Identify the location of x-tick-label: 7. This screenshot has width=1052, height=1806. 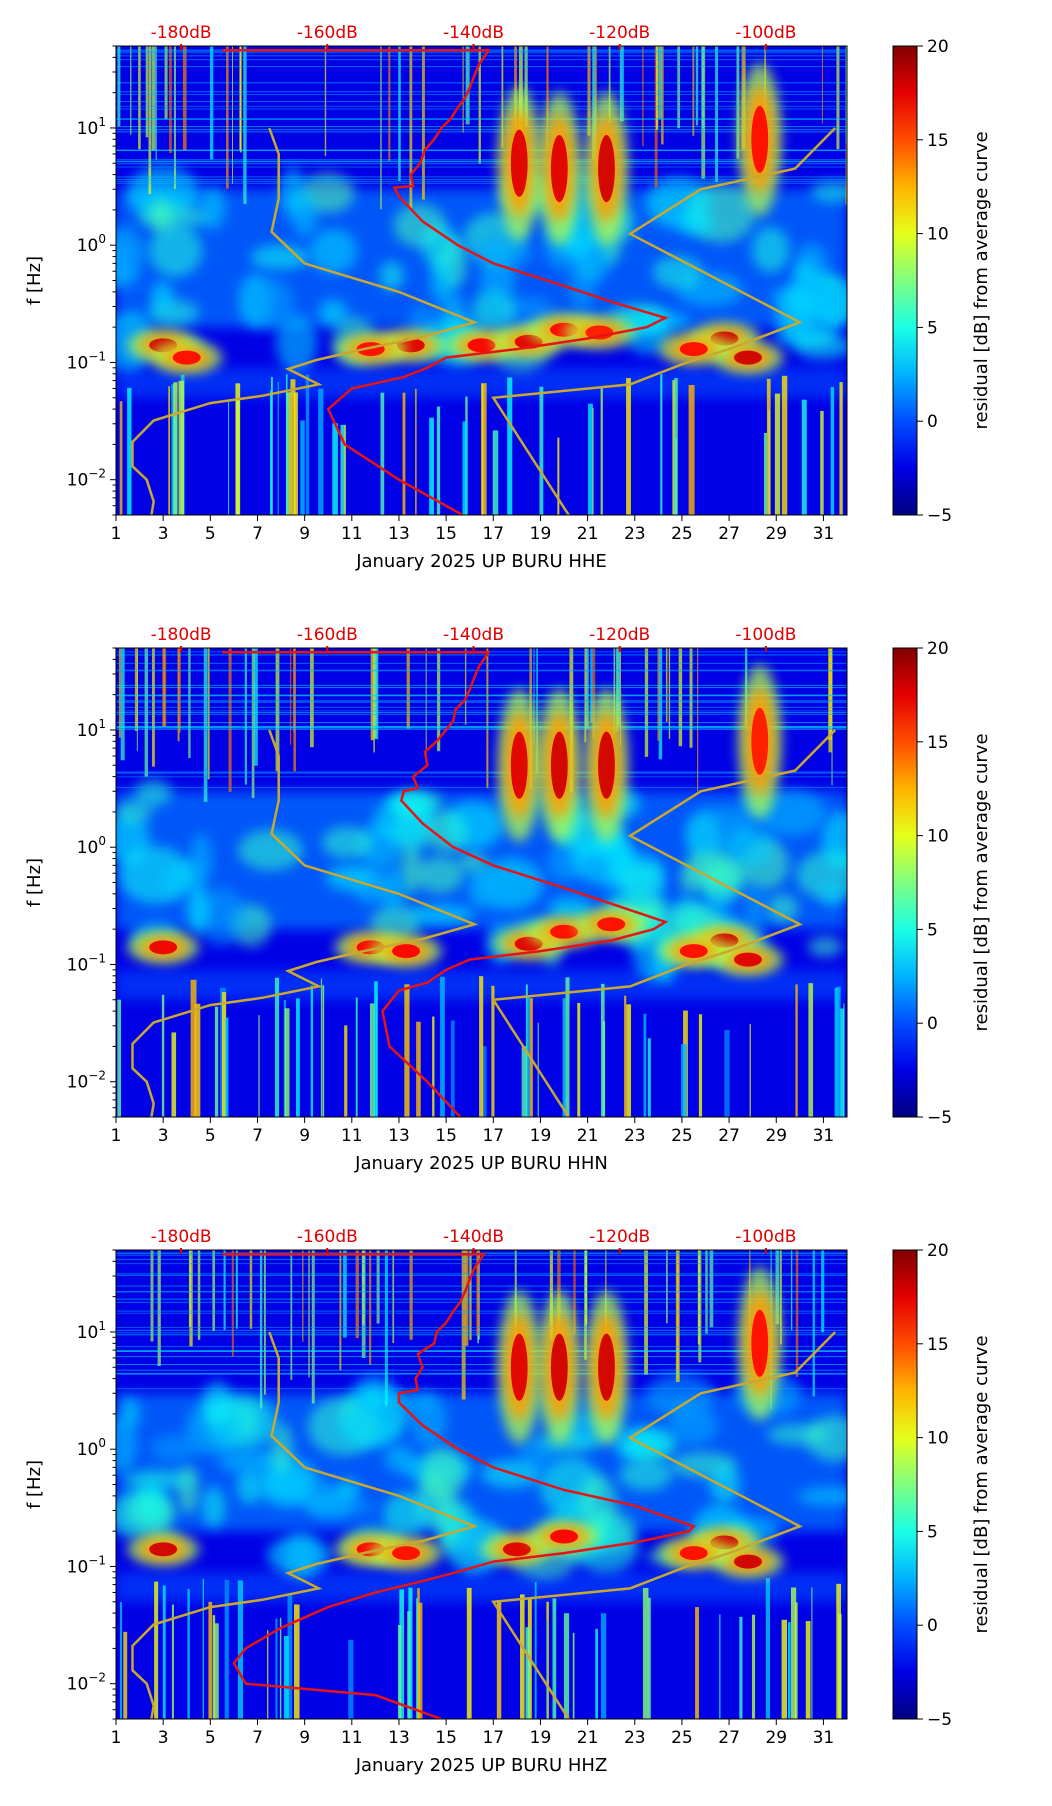
(257, 1738).